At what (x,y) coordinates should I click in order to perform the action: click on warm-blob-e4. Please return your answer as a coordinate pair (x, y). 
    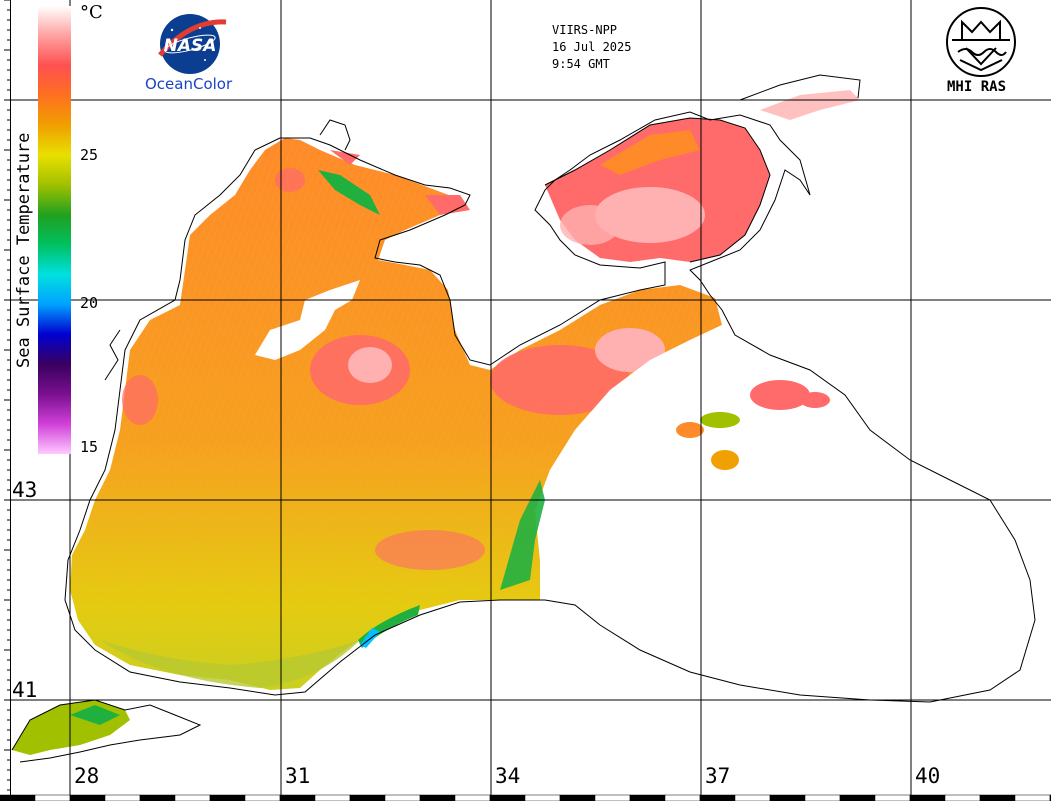
    Looking at the image, I should click on (690, 430).